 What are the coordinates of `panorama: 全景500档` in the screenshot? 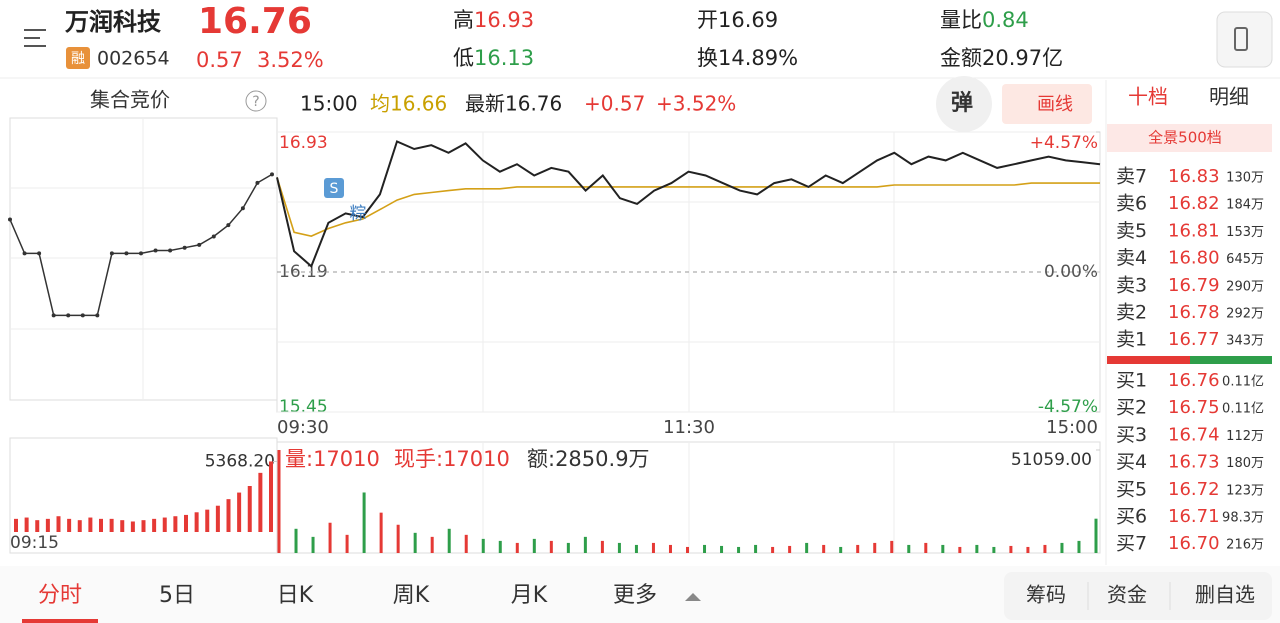 It's located at (1185, 138).